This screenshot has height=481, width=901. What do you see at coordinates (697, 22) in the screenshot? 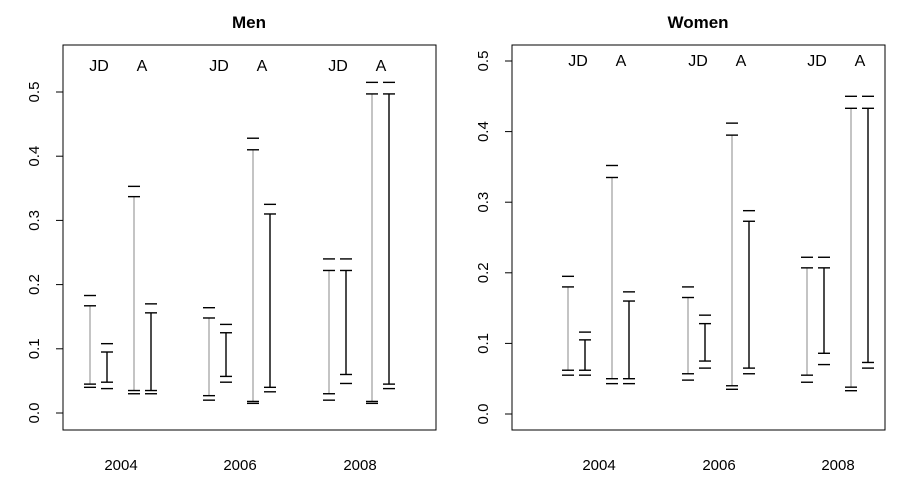
I see `panel-title: Women` at bounding box center [697, 22].